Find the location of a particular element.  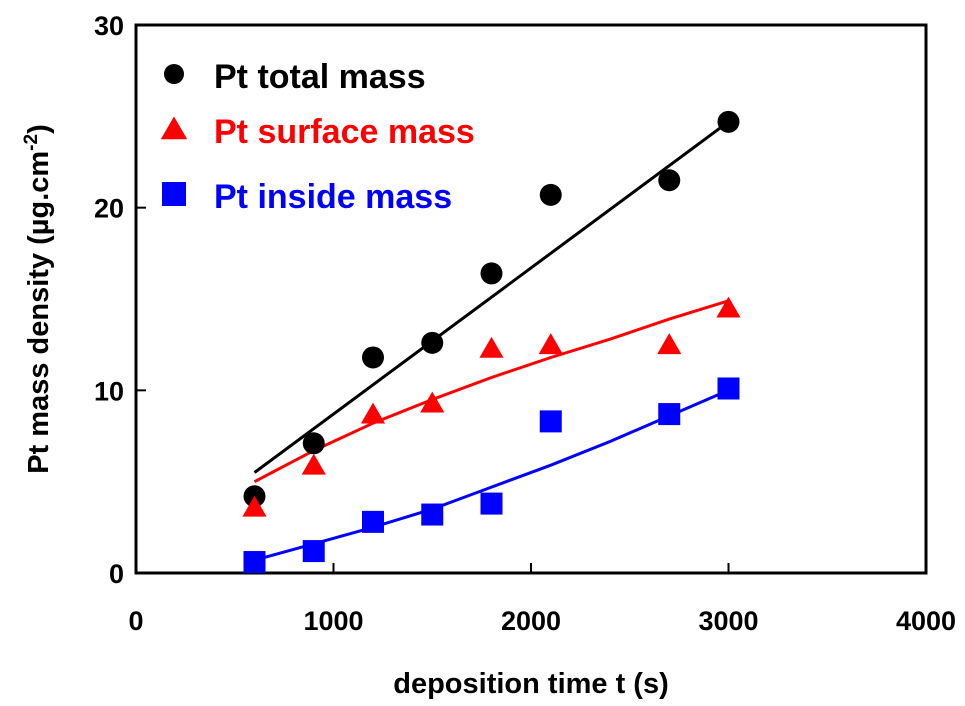

y-tick-label: 10 is located at coordinates (109, 391).